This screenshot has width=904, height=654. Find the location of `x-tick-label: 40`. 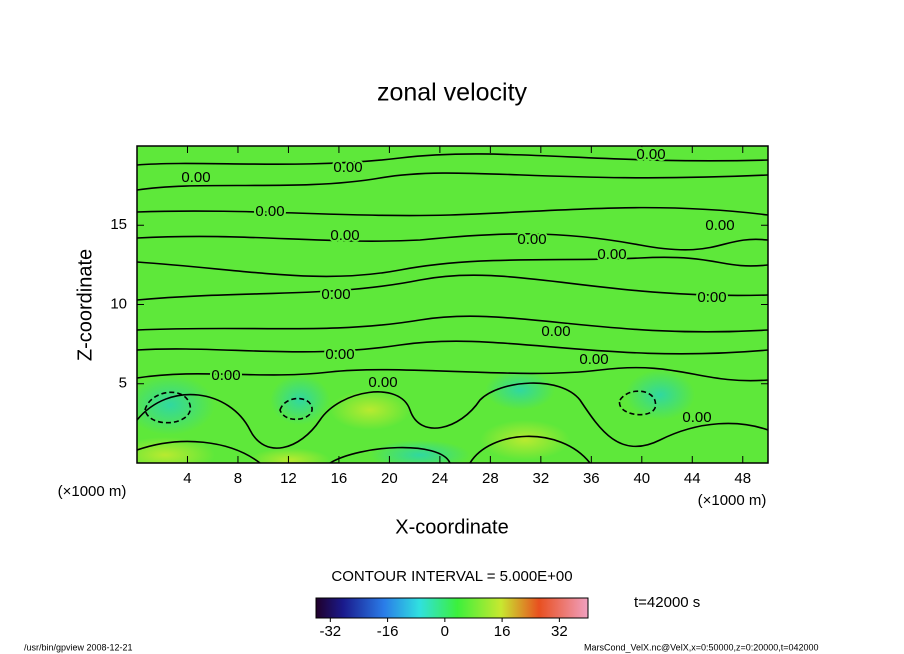

x-tick-label: 40 is located at coordinates (641, 478).